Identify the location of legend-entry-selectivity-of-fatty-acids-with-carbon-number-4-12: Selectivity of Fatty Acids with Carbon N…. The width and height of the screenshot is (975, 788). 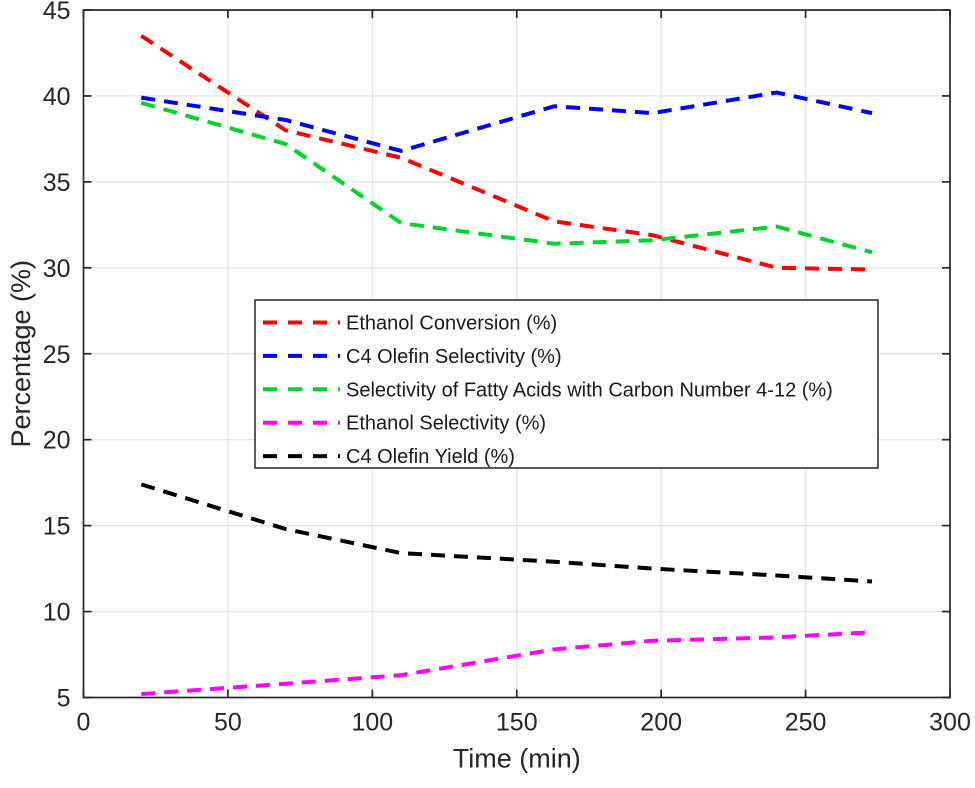
(548, 390).